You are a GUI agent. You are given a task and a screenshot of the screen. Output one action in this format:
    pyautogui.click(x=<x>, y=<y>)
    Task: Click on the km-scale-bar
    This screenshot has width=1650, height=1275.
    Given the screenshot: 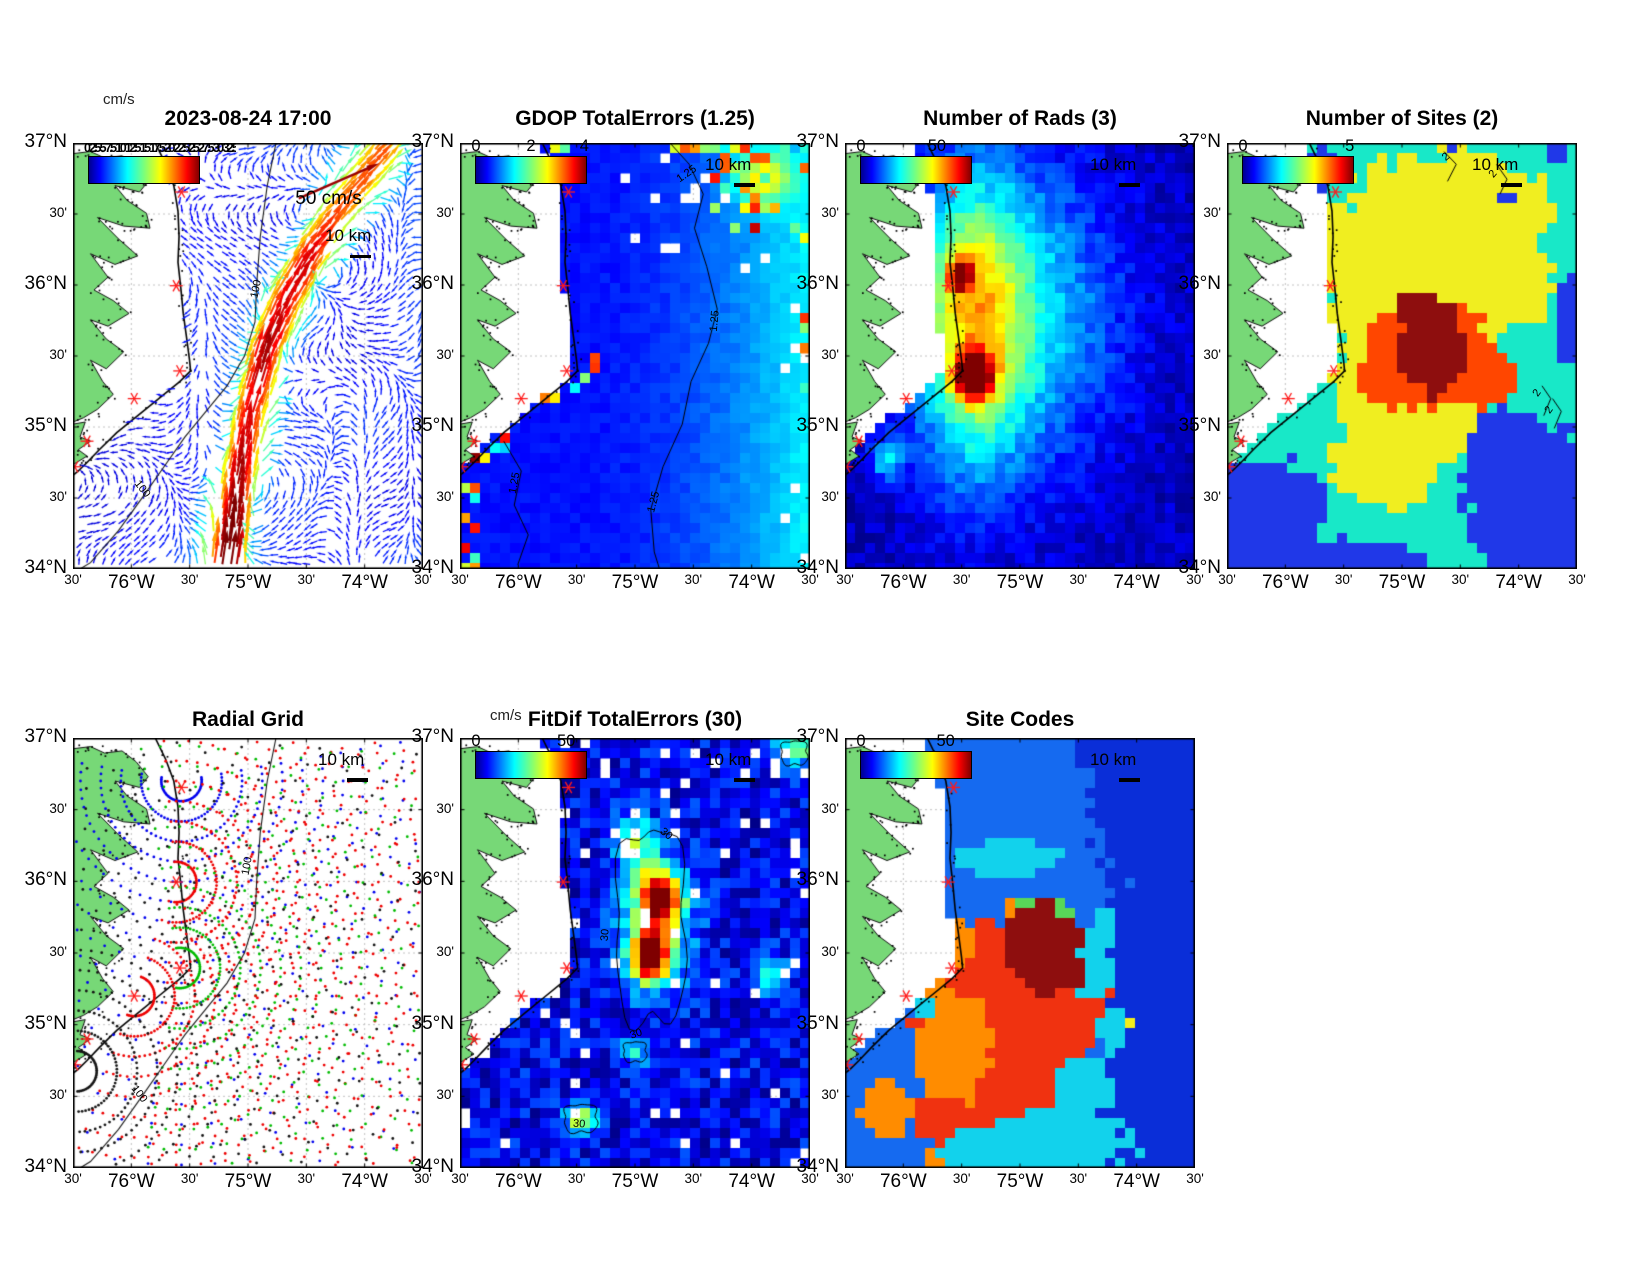 What is the action you would take?
    pyautogui.click(x=744, y=185)
    